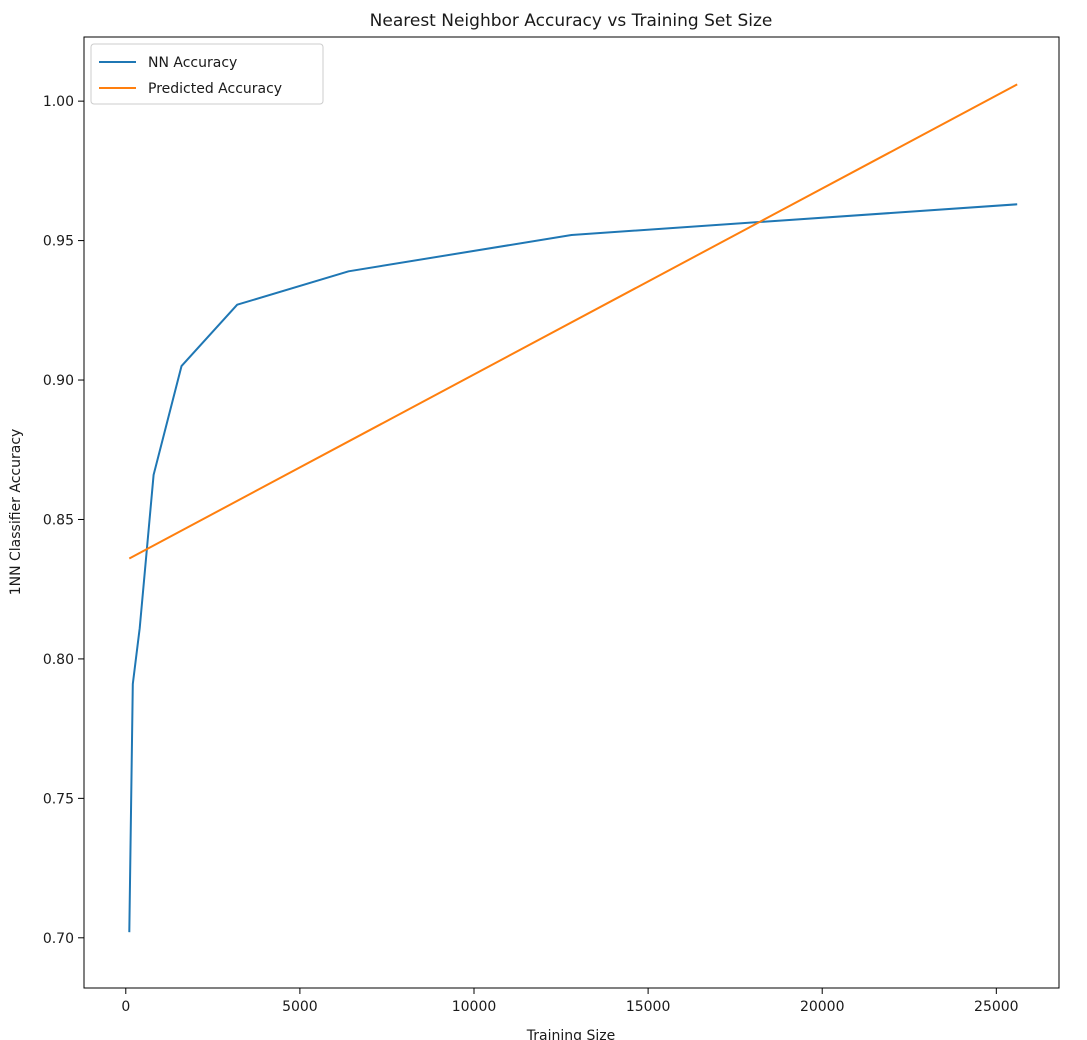 This screenshot has width=1087, height=1040. I want to click on x-tick-label: 25000, so click(996, 1007).